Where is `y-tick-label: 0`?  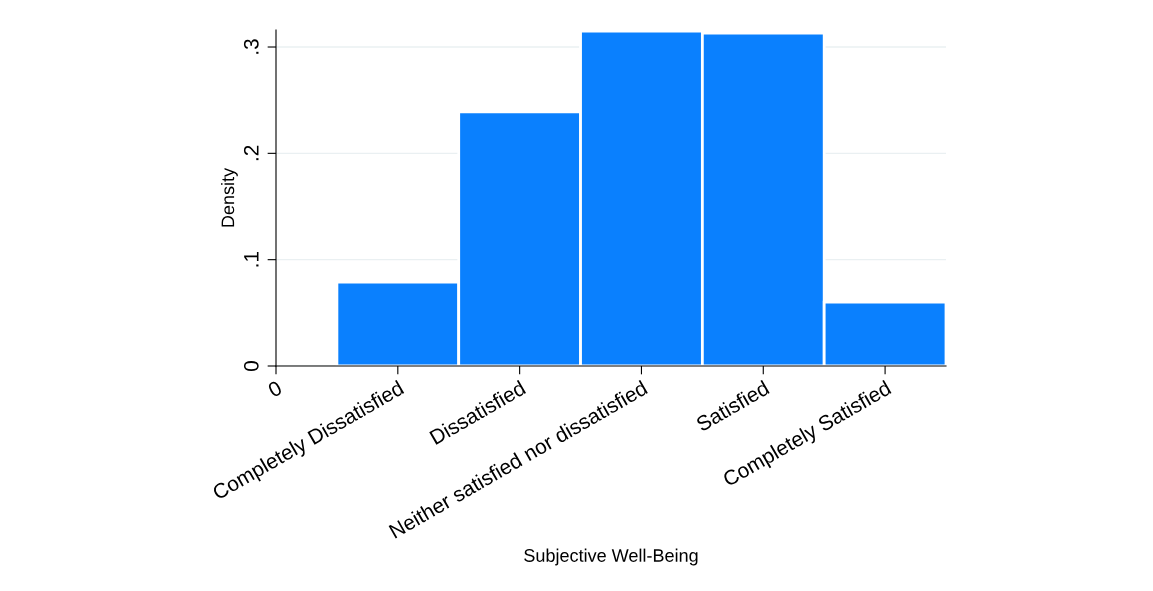
y-tick-label: 0 is located at coordinates (251, 366).